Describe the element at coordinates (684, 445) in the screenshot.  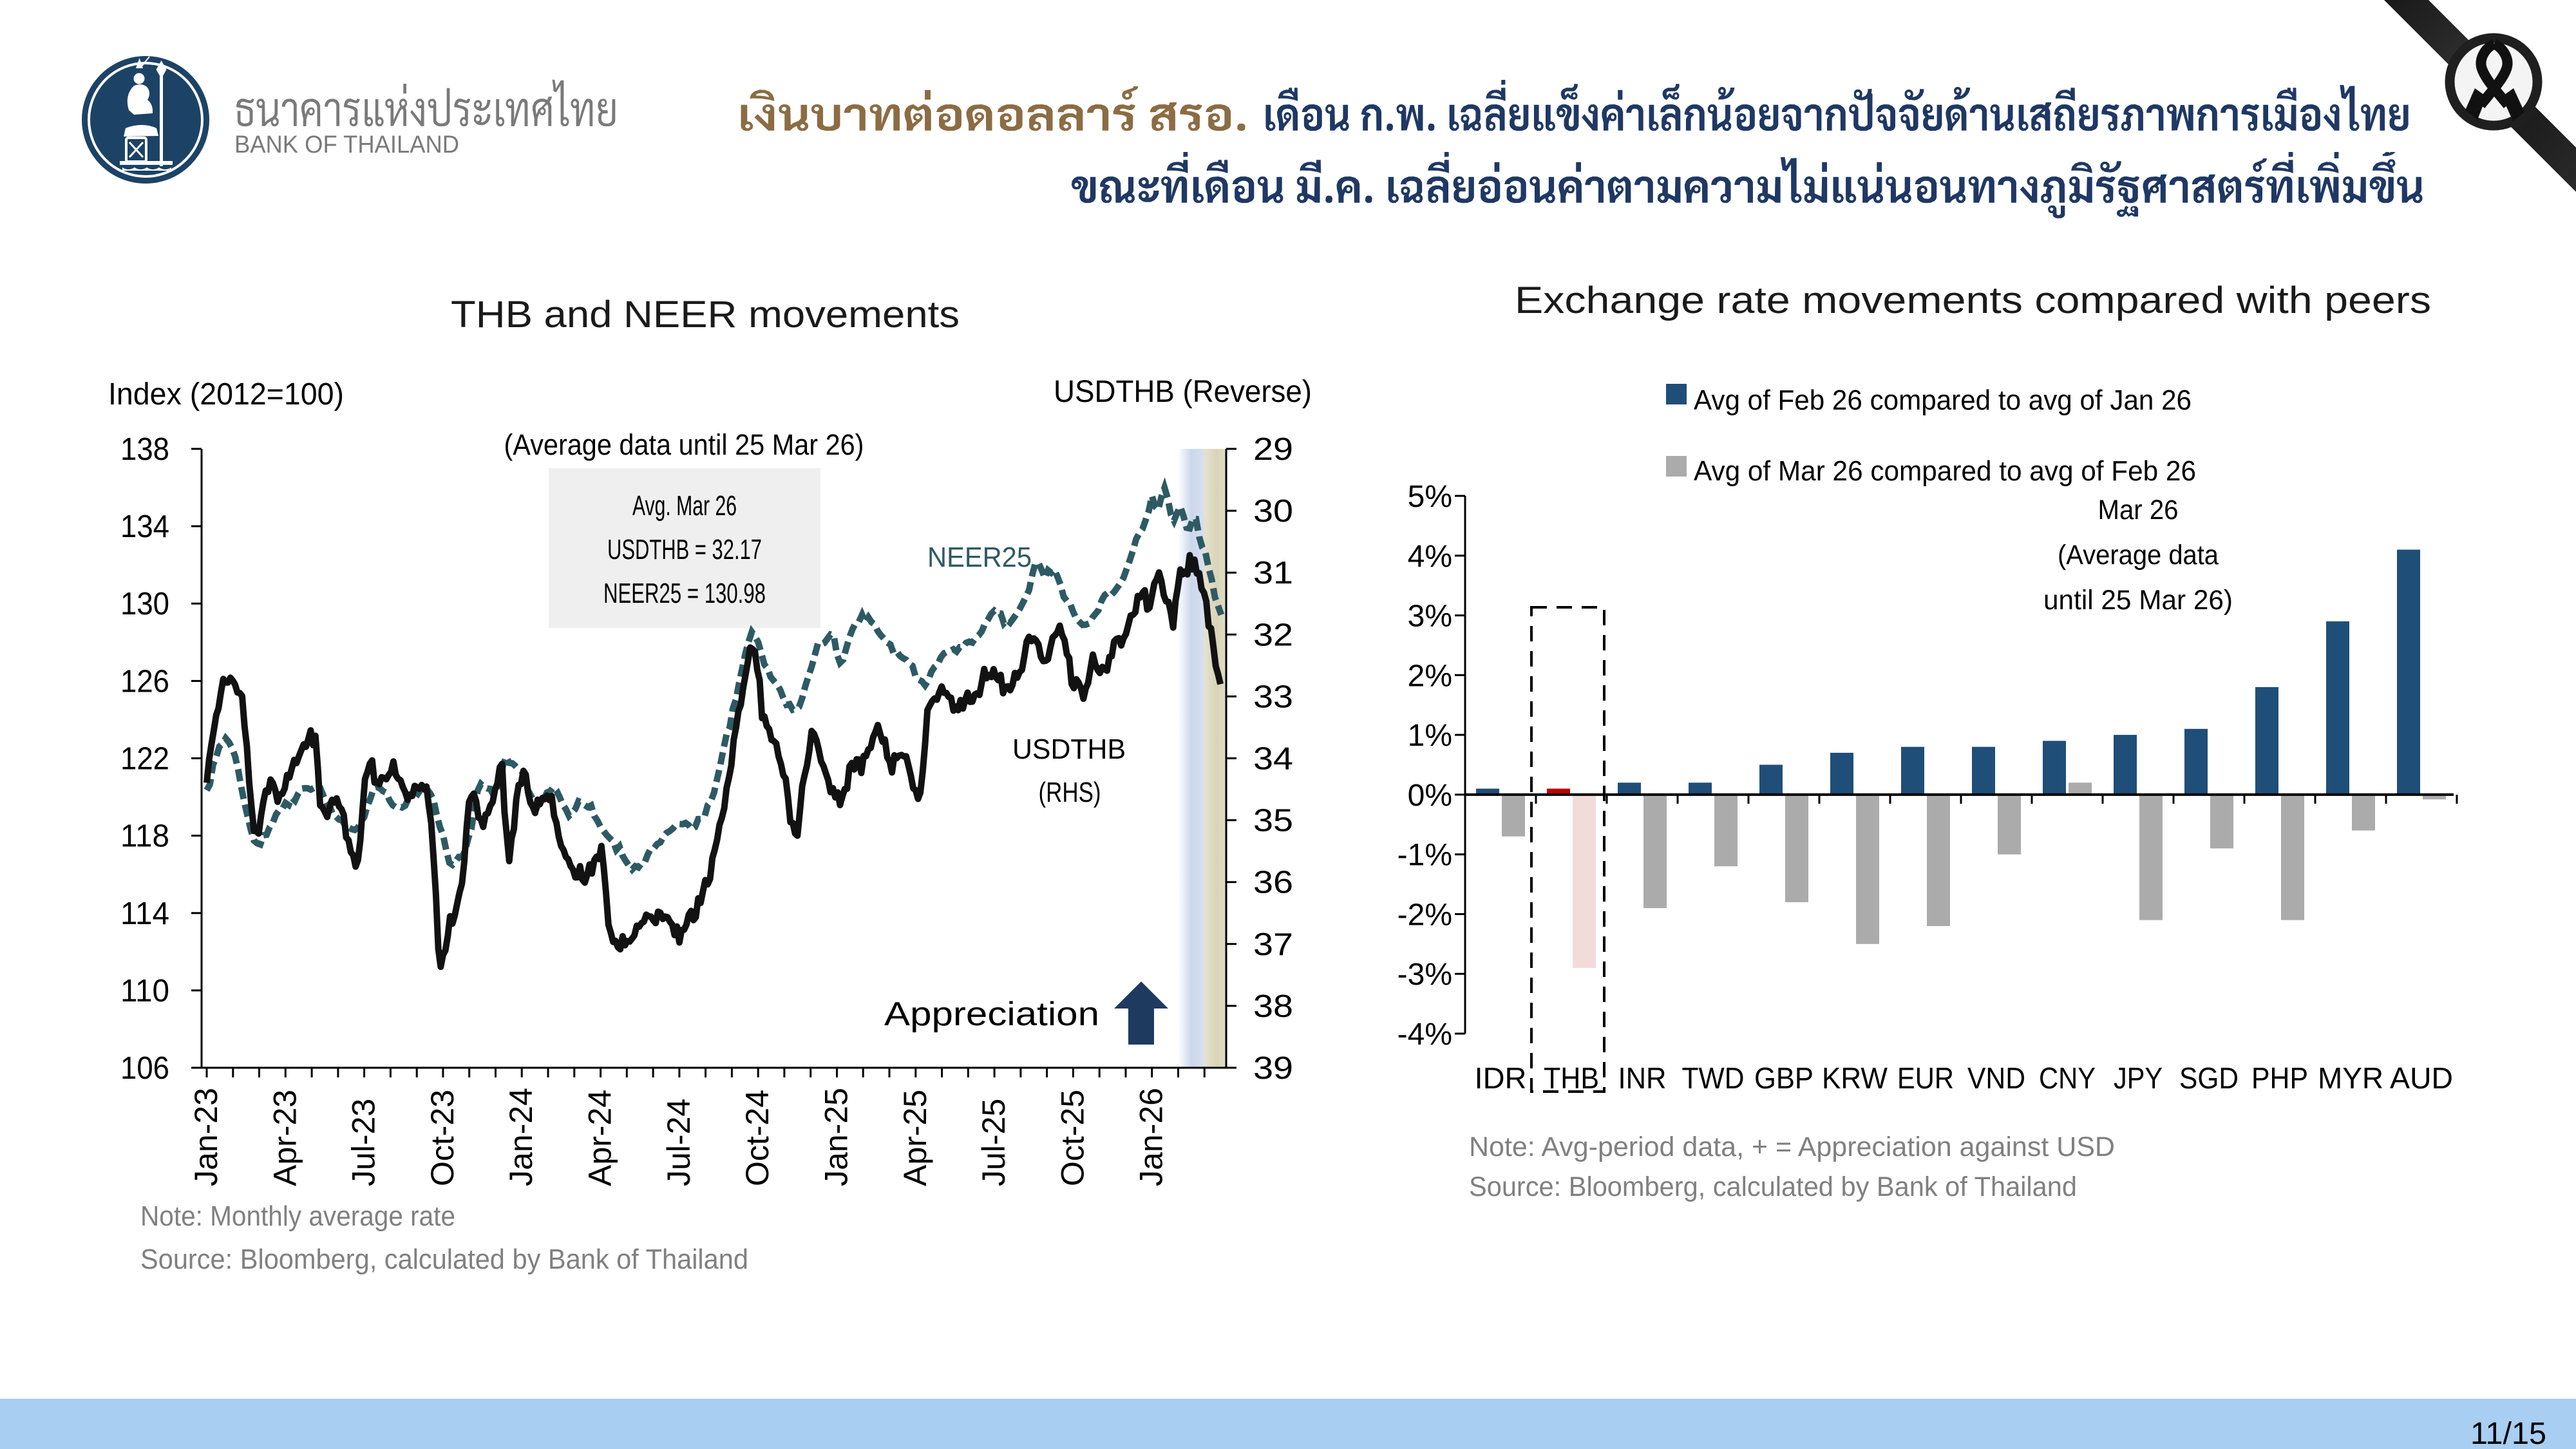
I see `svg-text: (Average data until 25 Mar 26)` at that location.